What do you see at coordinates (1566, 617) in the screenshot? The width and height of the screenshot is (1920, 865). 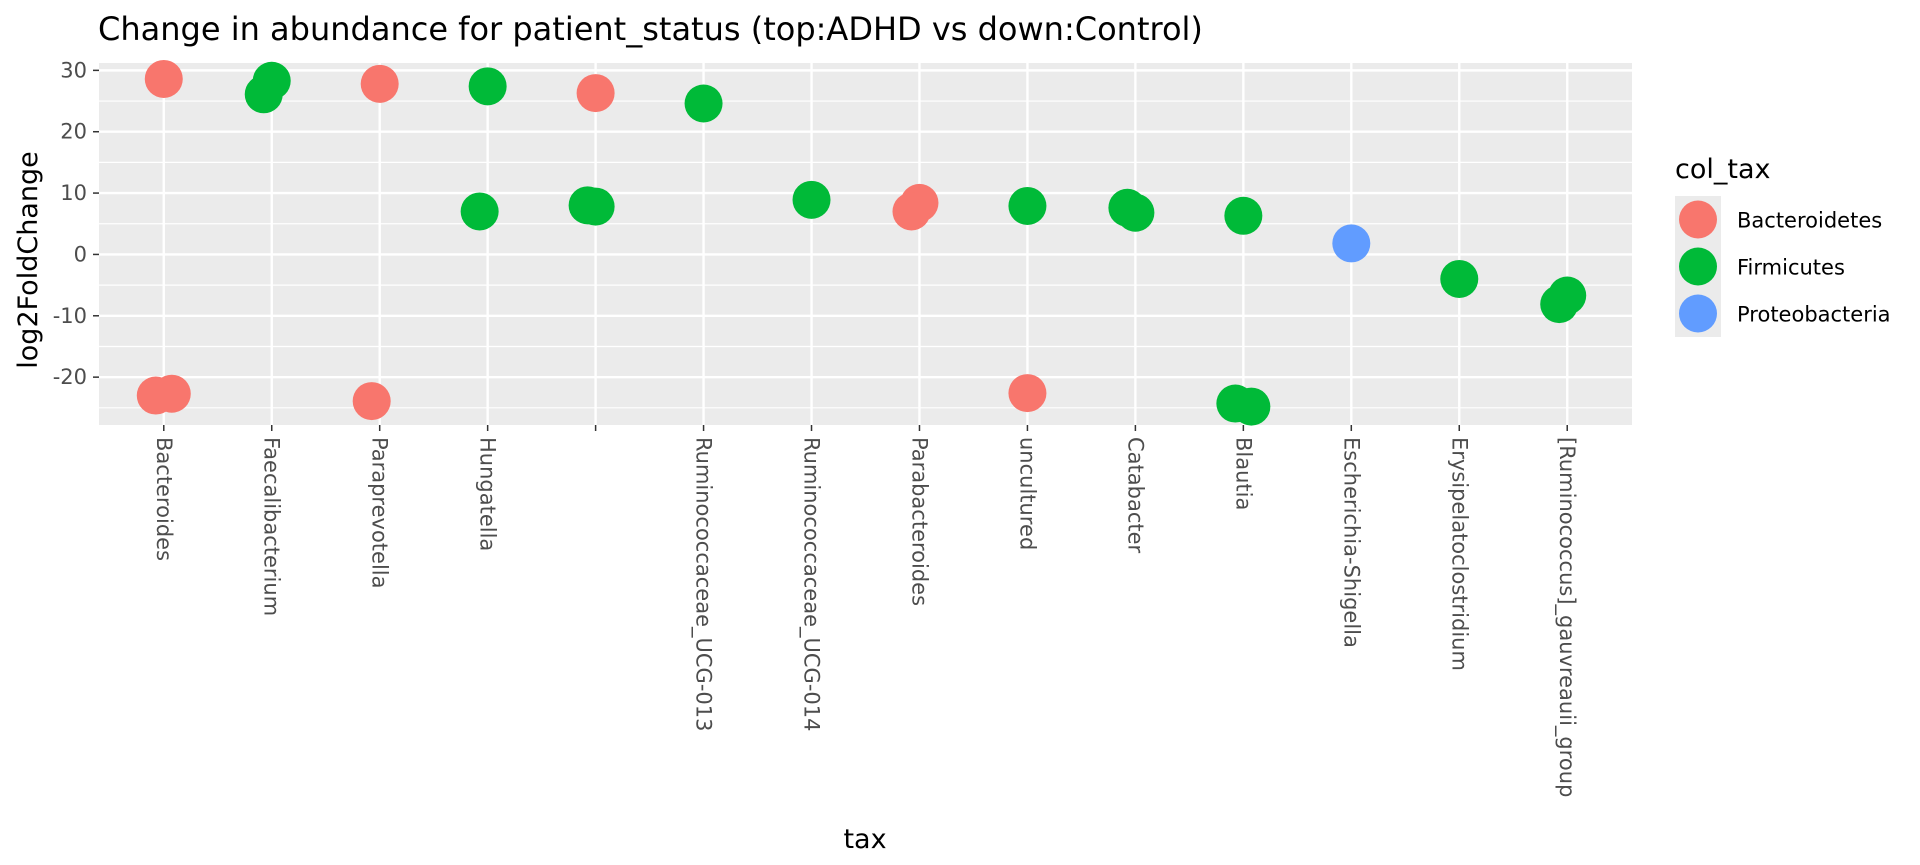 I see `x-tick-label: [Ruminococcus]_gauvreauii_group` at bounding box center [1566, 617].